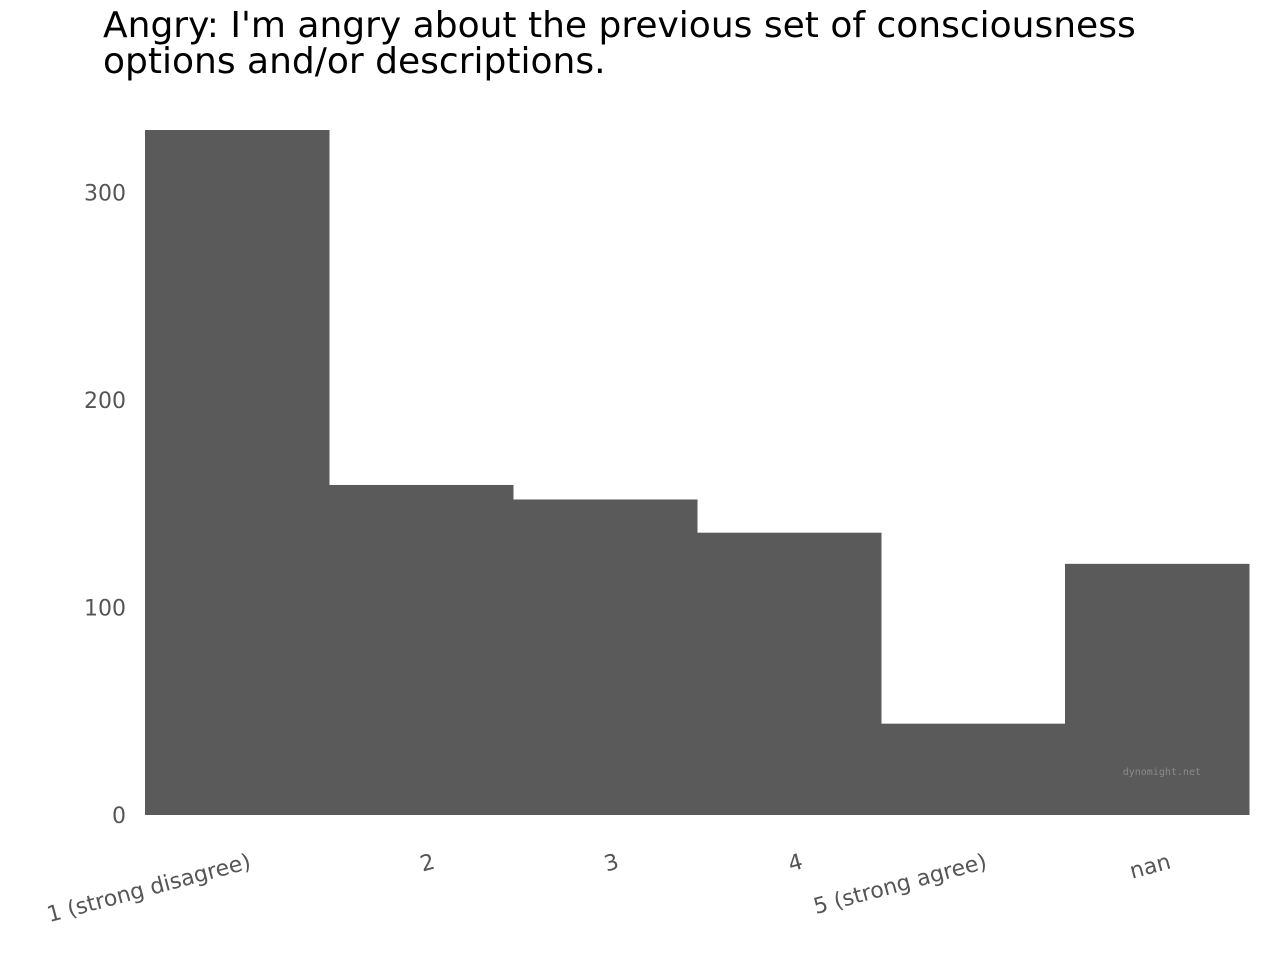 The image size is (1280, 960). I want to click on y-tick-label-1: 100, so click(105, 608).